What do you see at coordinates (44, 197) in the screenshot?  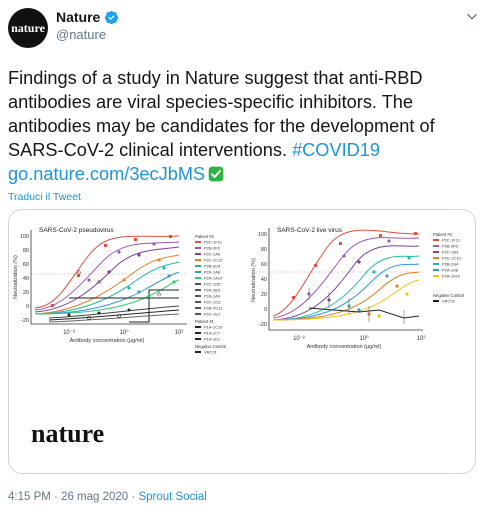 I see `translate-tweet-link: Traduci il Tweet` at bounding box center [44, 197].